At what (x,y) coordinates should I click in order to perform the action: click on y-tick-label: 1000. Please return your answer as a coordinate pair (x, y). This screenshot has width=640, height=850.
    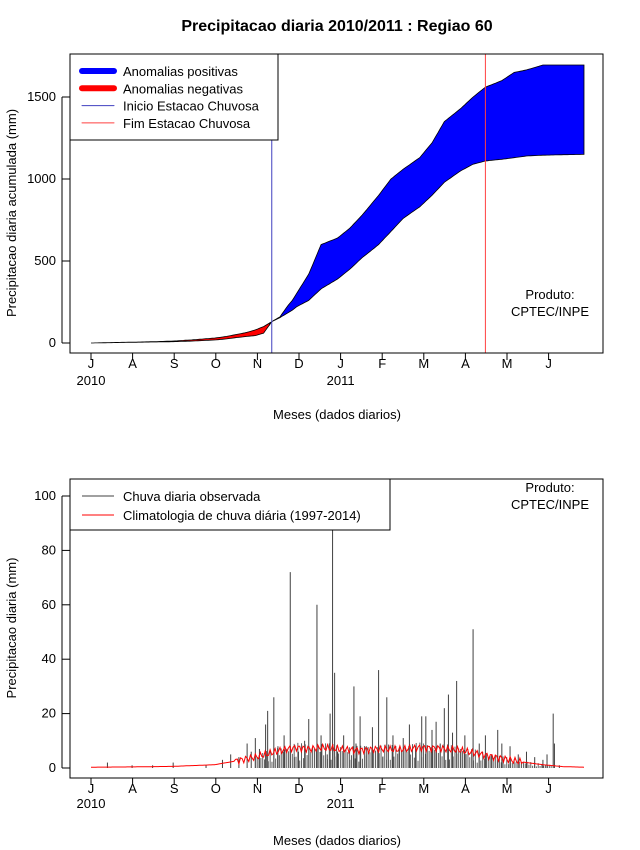
    Looking at the image, I should click on (41, 178).